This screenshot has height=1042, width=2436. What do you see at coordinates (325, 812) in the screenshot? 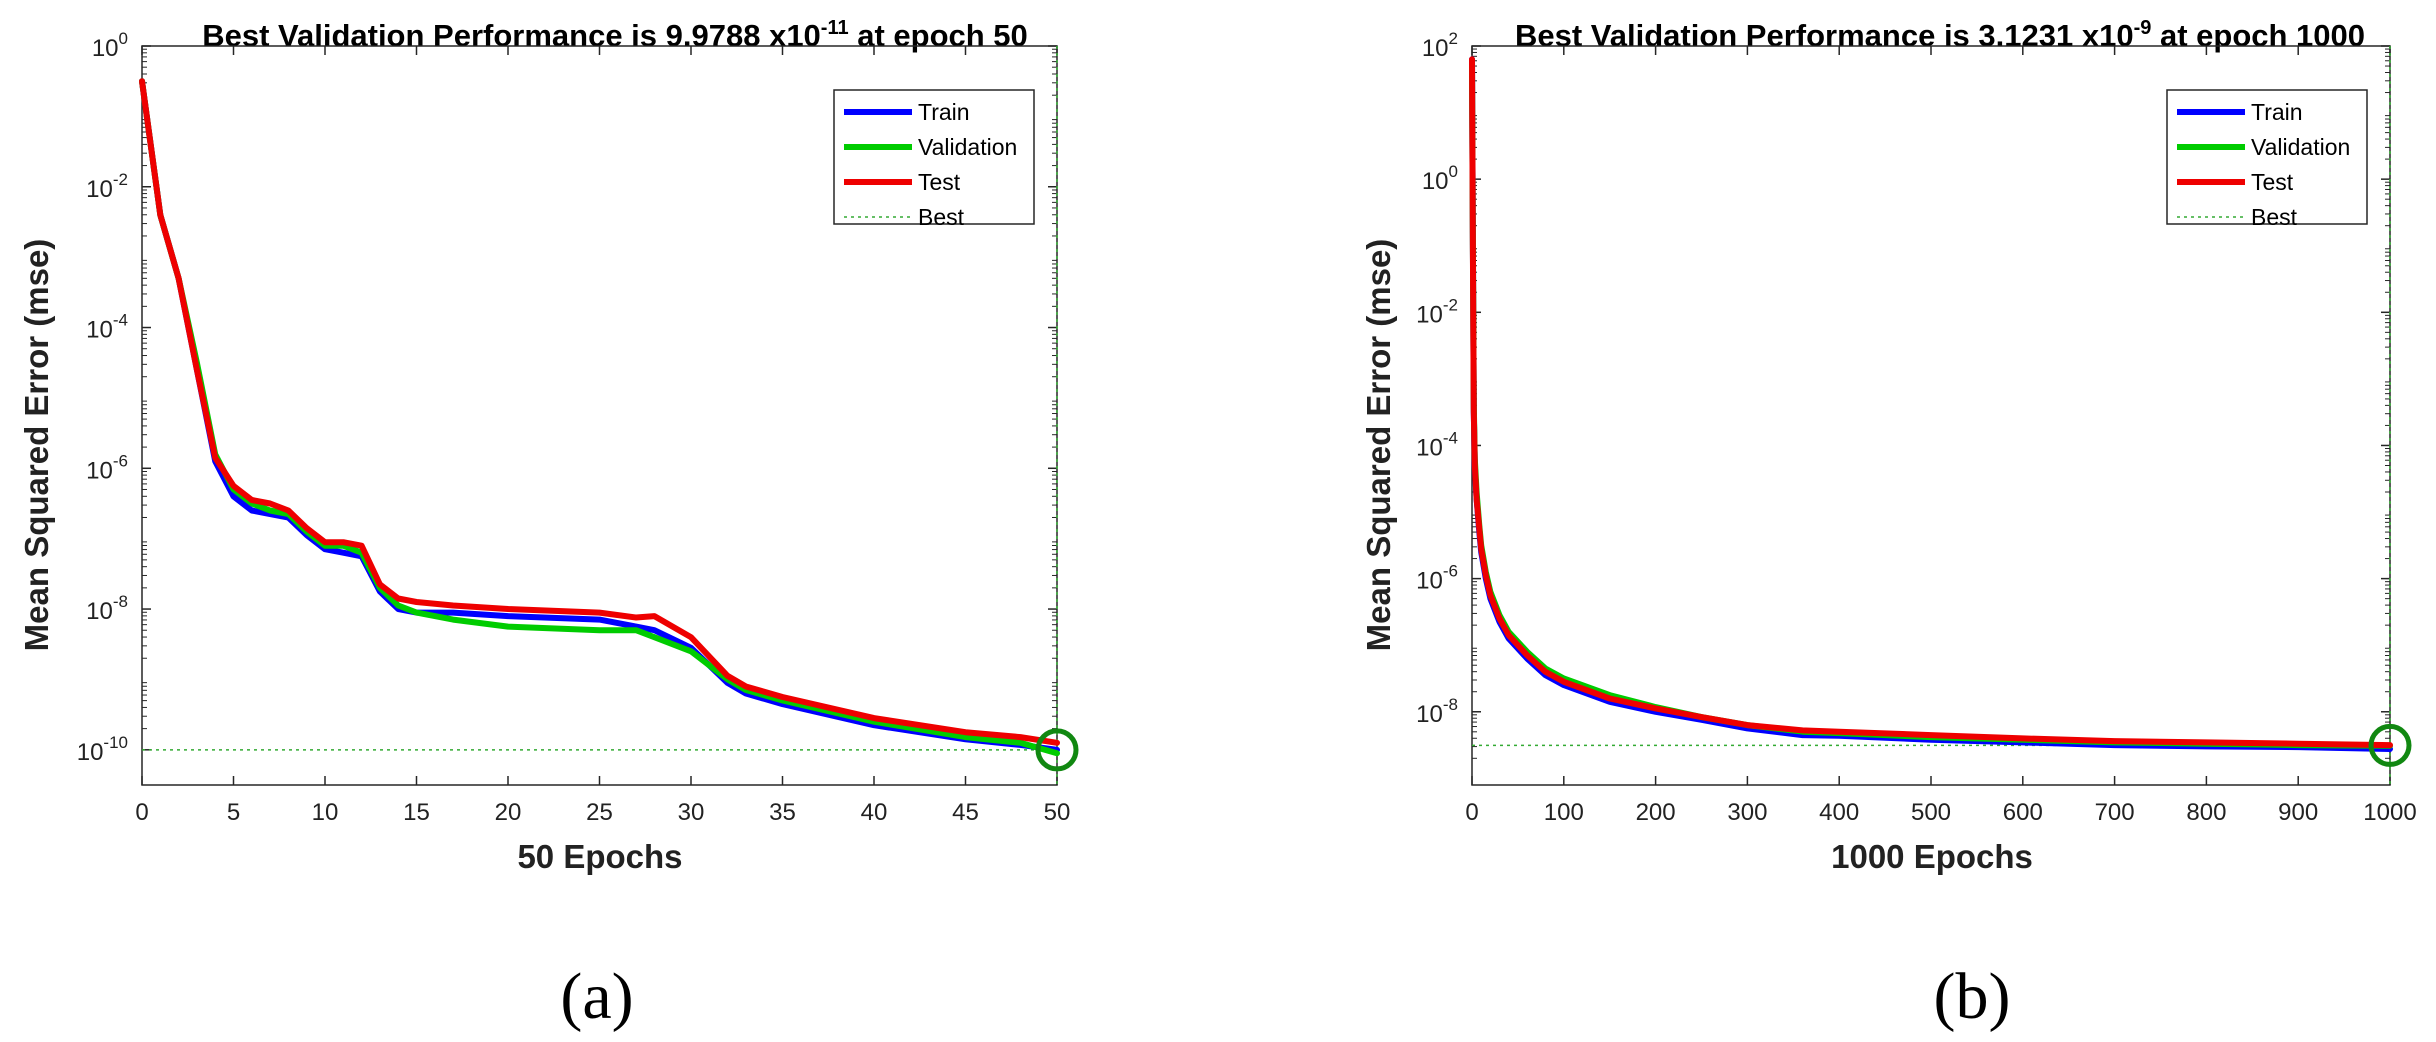
I see `x-tick-label: 10` at bounding box center [325, 812].